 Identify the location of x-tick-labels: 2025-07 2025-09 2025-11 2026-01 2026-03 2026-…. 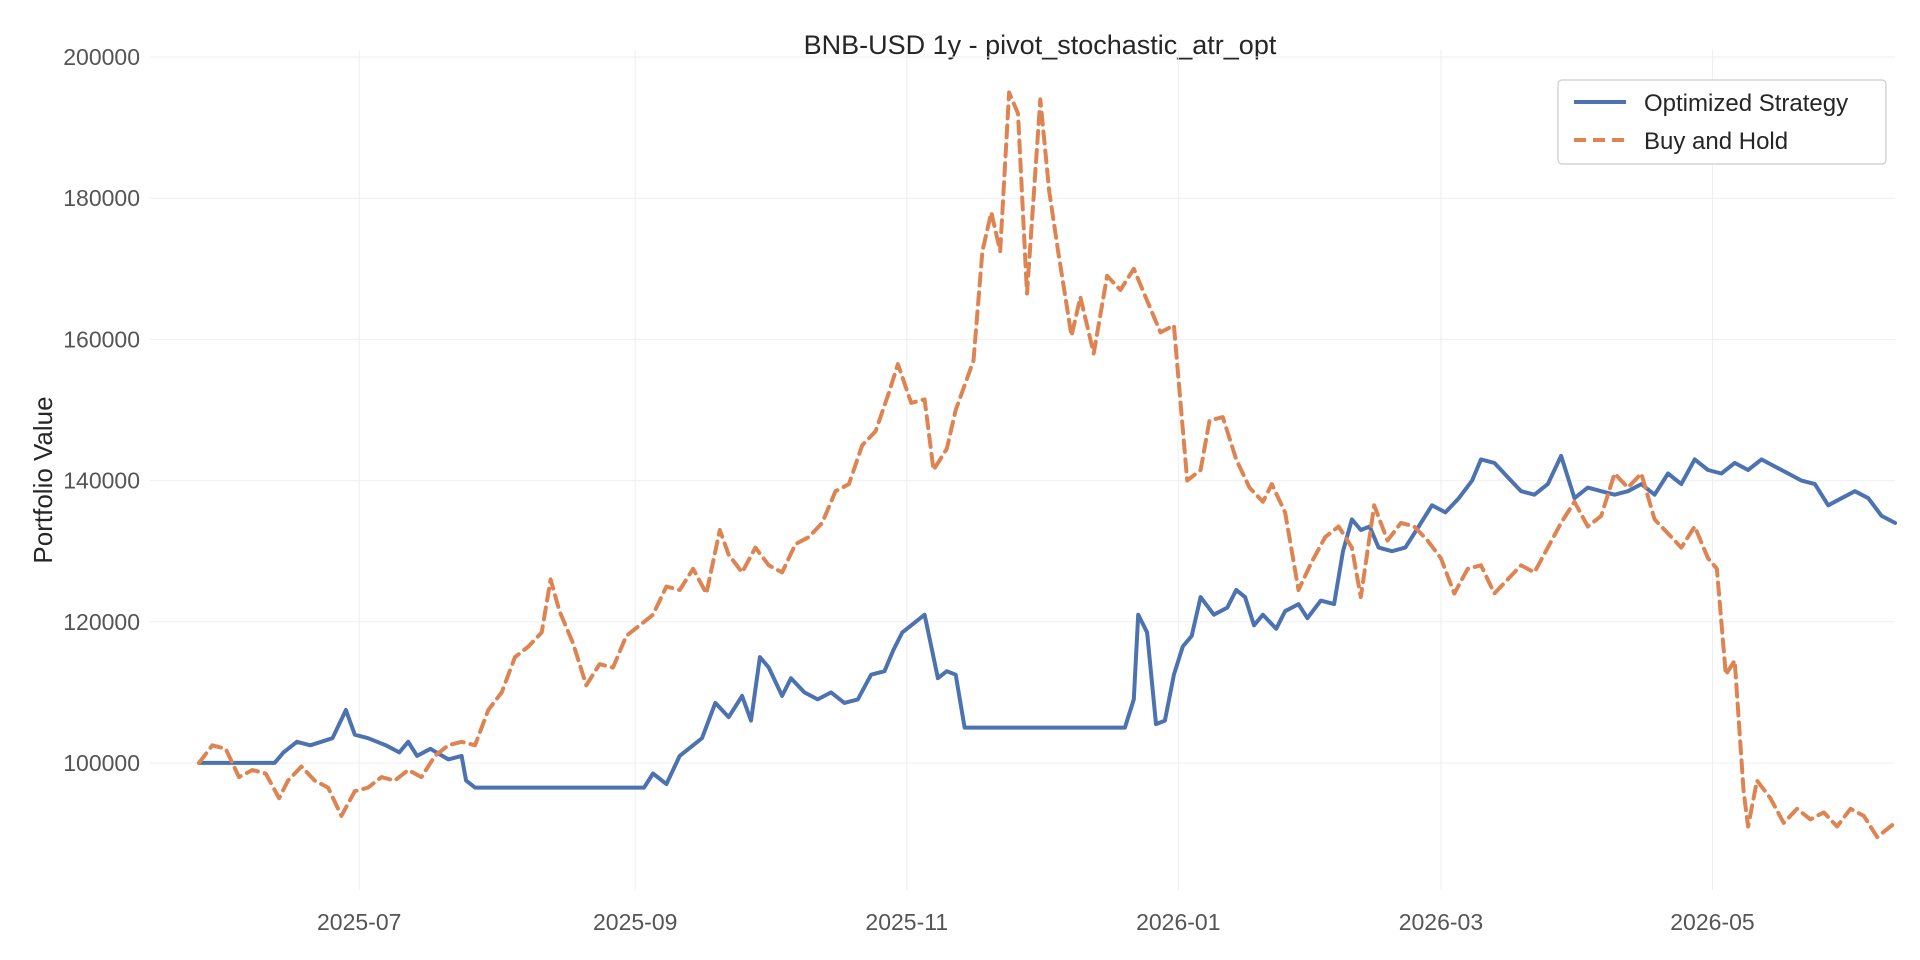
(1036, 922).